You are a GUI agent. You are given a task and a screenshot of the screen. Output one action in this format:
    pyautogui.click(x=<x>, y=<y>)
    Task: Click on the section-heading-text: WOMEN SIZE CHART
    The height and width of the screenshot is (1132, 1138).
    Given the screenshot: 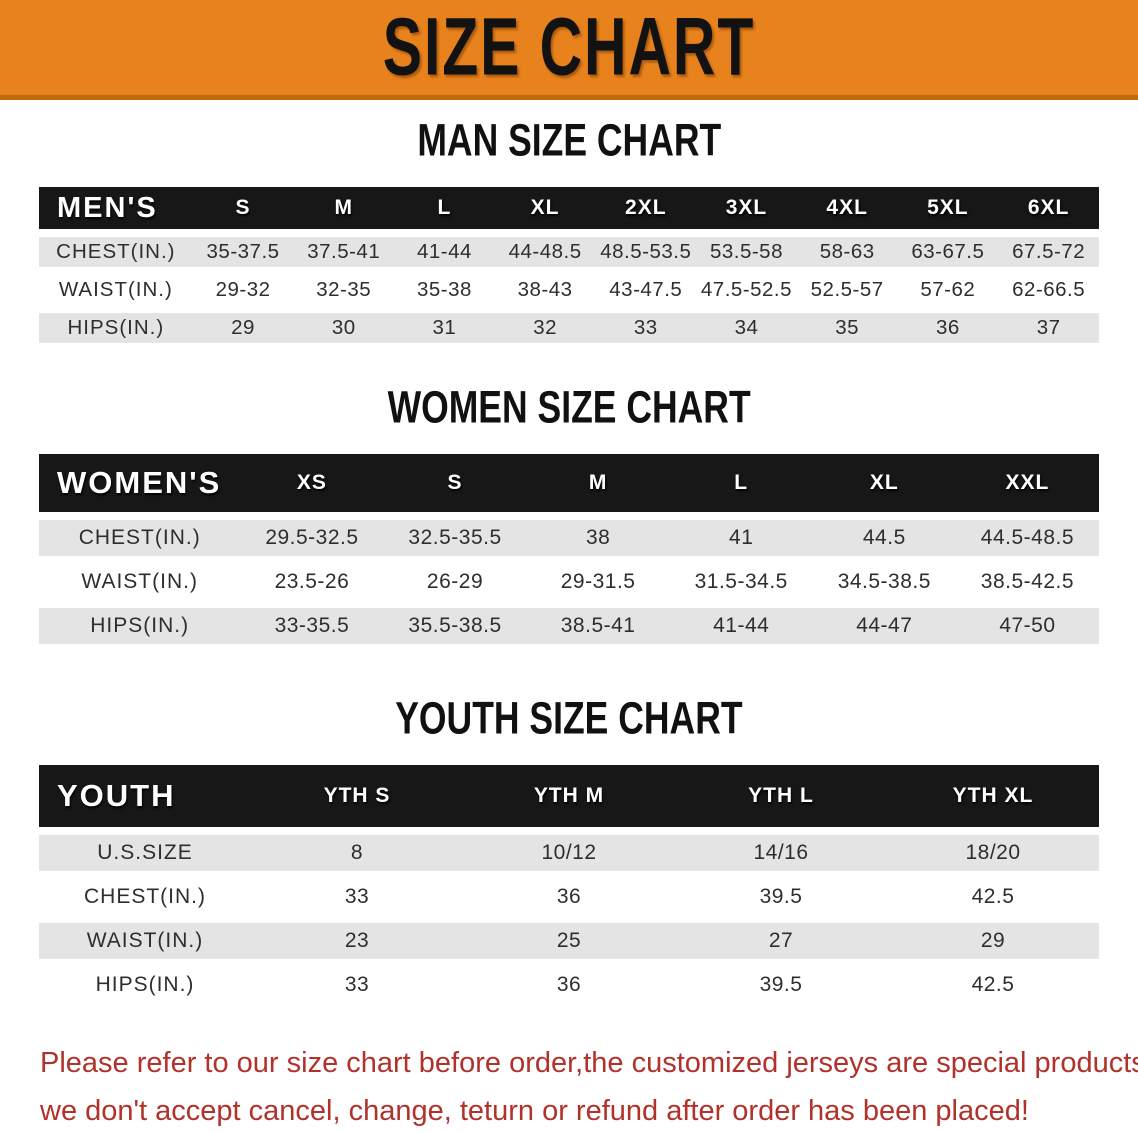 What is the action you would take?
    pyautogui.click(x=569, y=407)
    